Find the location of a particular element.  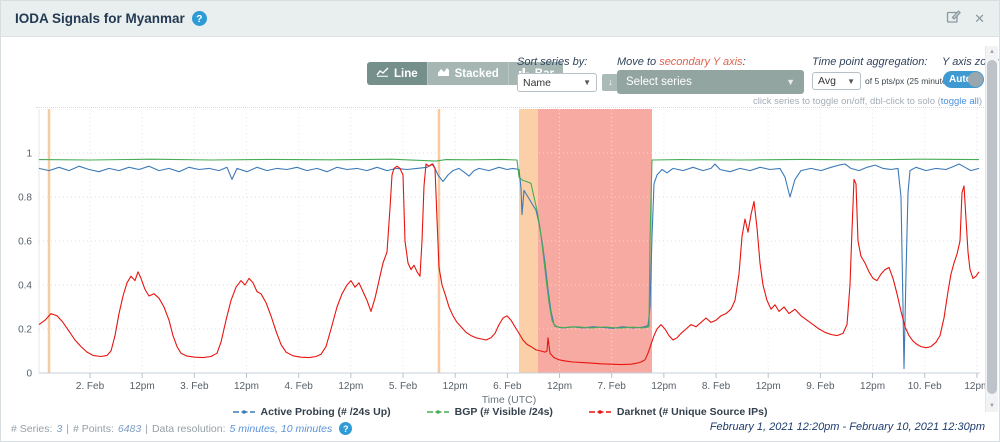

aggregation-select: Avg ▼ is located at coordinates (836, 81).